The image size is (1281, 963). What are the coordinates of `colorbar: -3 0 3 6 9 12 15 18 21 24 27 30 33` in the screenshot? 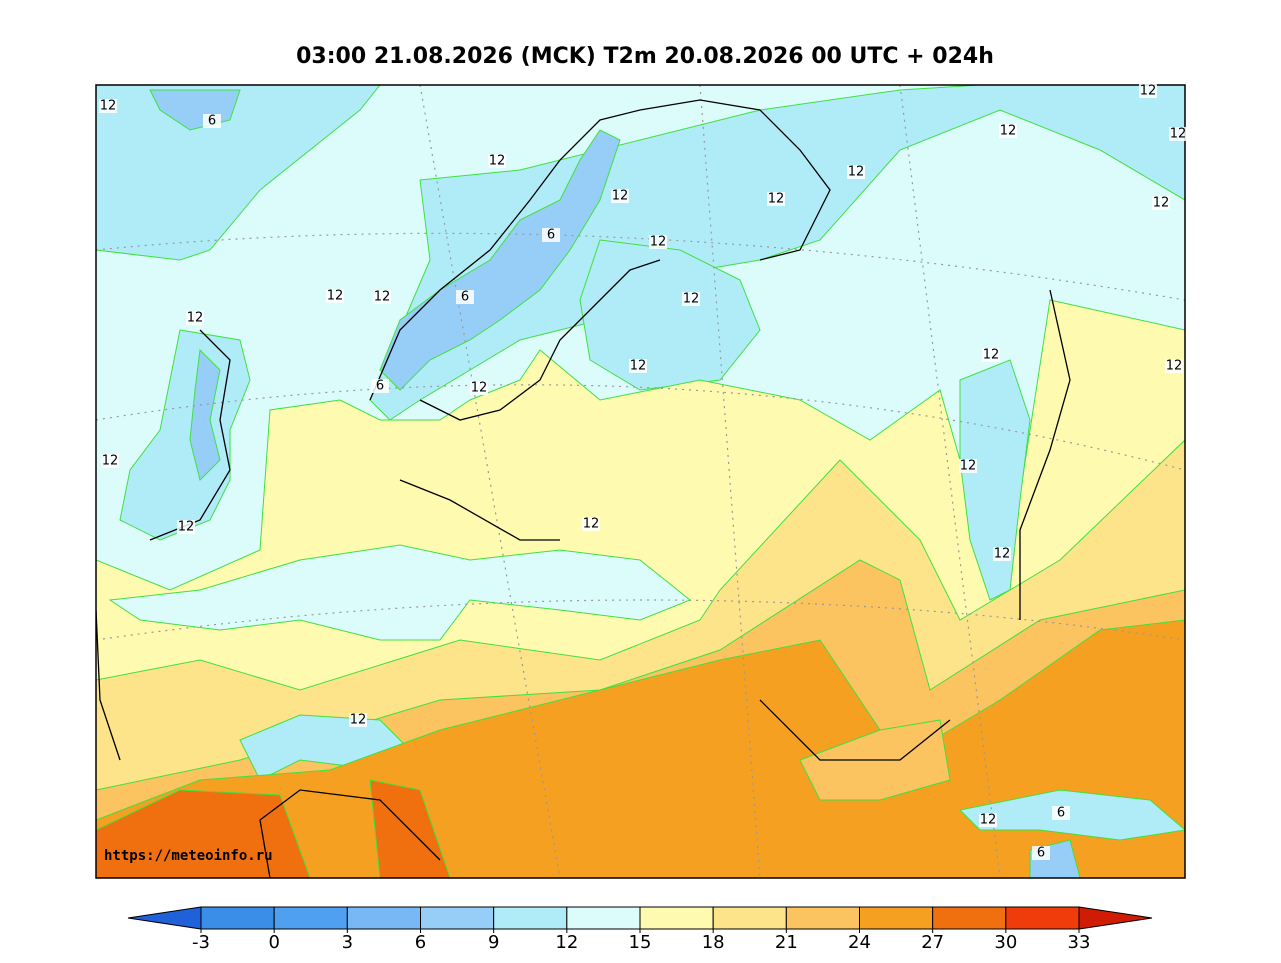 It's located at (640, 929).